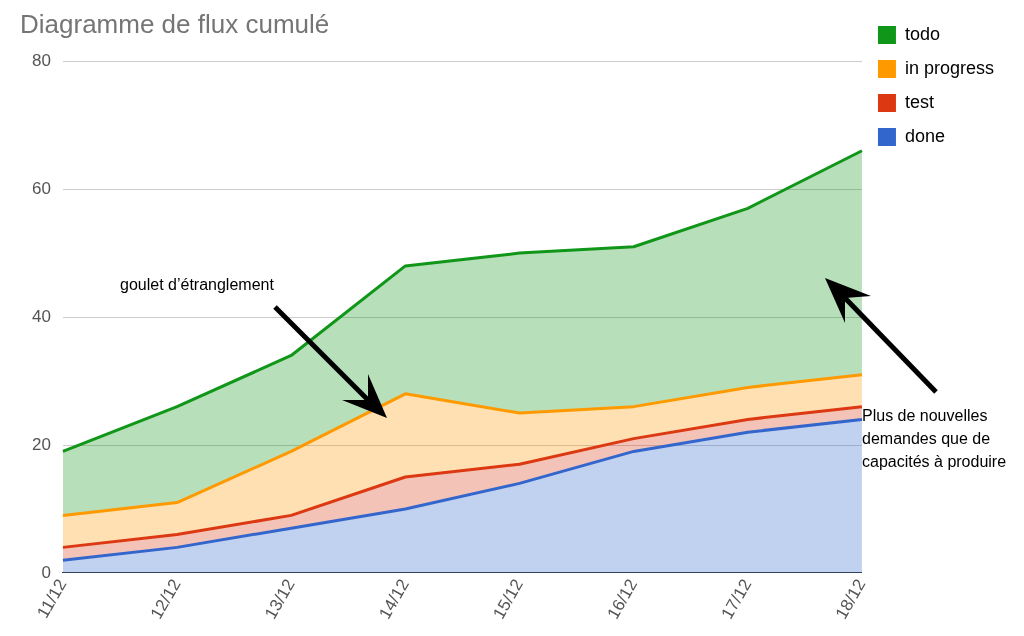 The height and width of the screenshot is (636, 1024). What do you see at coordinates (41, 444) in the screenshot?
I see `y-tick-label: 20` at bounding box center [41, 444].